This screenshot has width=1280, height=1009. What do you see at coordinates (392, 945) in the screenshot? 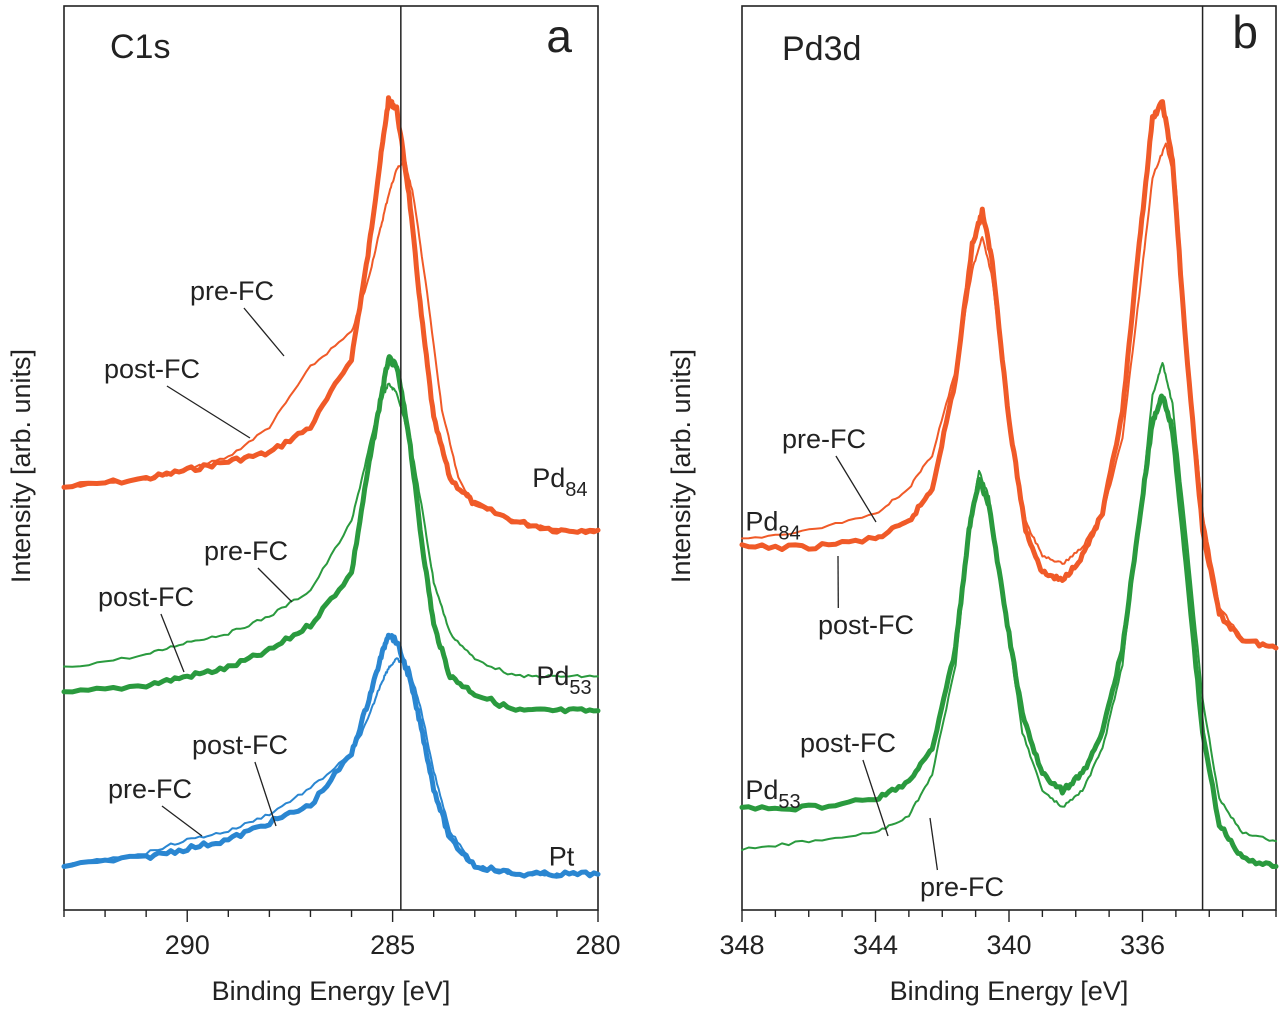
I see `x-tick-label: 285` at bounding box center [392, 945].